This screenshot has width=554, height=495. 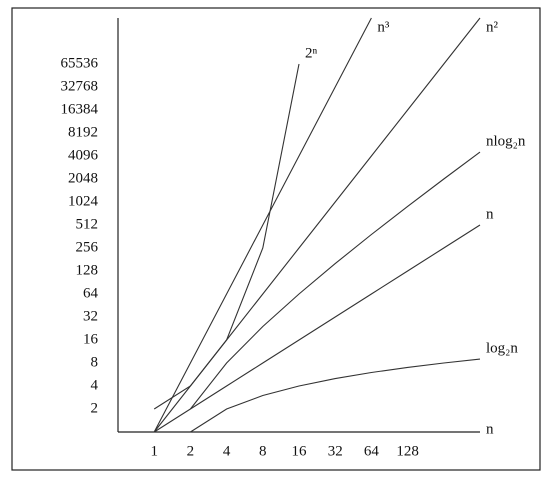 I want to click on y-tick-label: 2048, so click(x=83, y=178).